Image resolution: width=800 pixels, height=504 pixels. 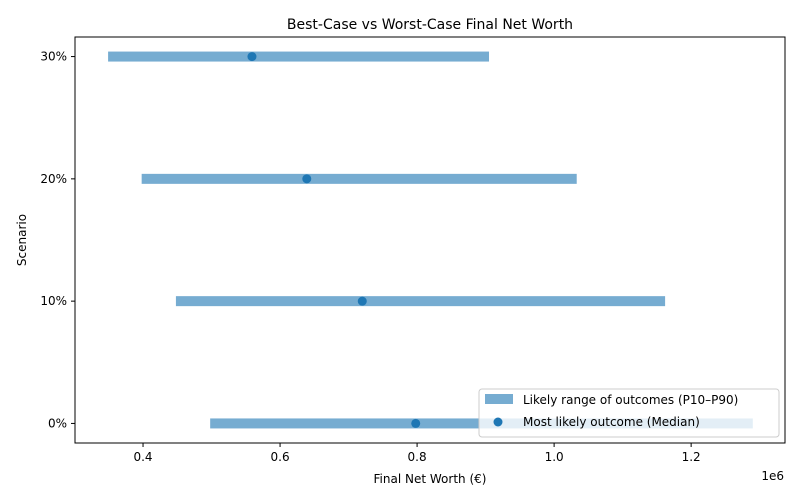 I want to click on chart-title: Best-Case vs Worst-Case Final Net Worth, so click(x=430, y=25).